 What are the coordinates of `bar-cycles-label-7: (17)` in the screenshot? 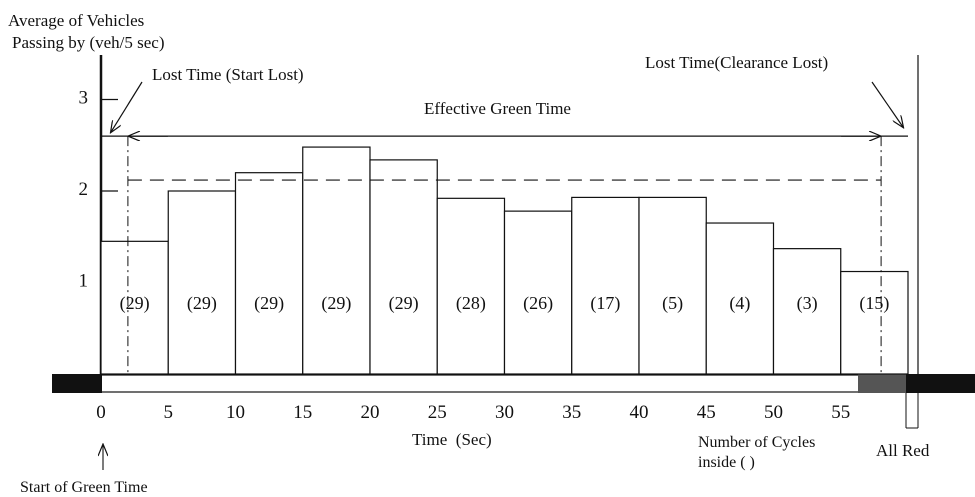 It's located at (605, 303).